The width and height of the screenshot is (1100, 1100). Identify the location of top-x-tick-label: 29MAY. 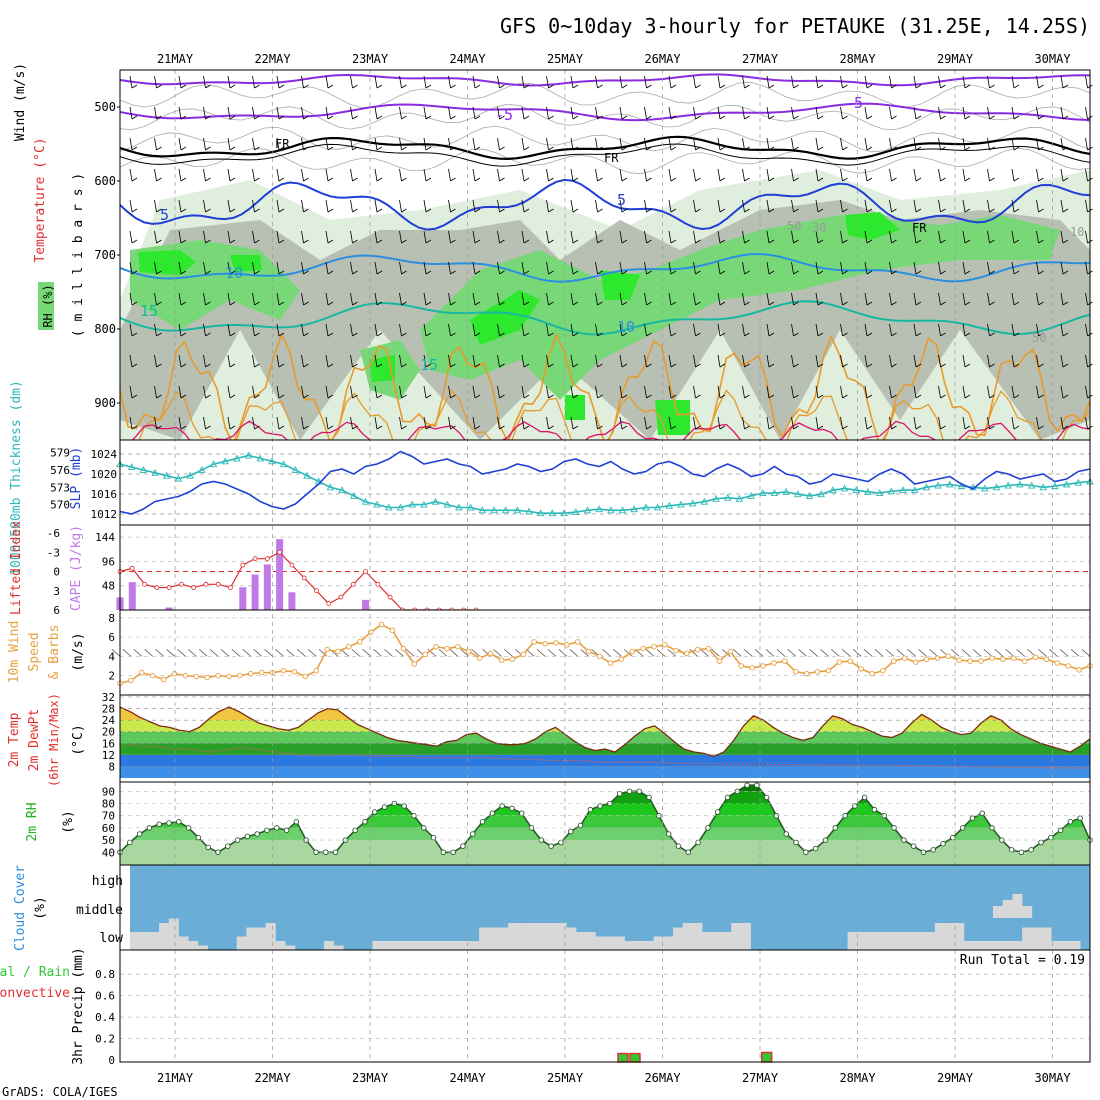
(955, 59).